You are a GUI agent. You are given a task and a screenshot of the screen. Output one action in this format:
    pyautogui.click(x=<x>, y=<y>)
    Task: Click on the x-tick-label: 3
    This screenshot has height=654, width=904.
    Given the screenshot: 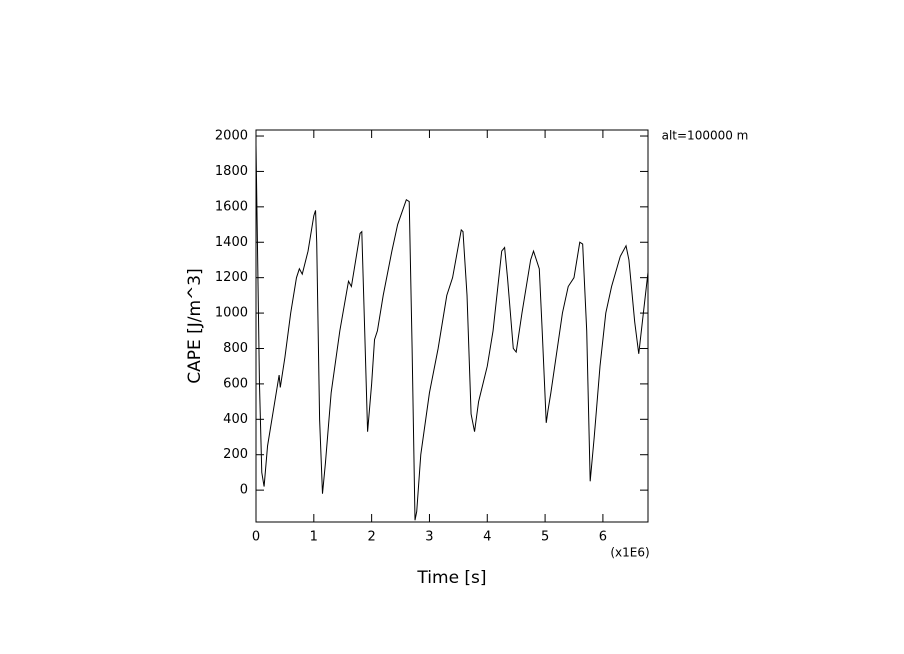 What is the action you would take?
    pyautogui.click(x=429, y=537)
    